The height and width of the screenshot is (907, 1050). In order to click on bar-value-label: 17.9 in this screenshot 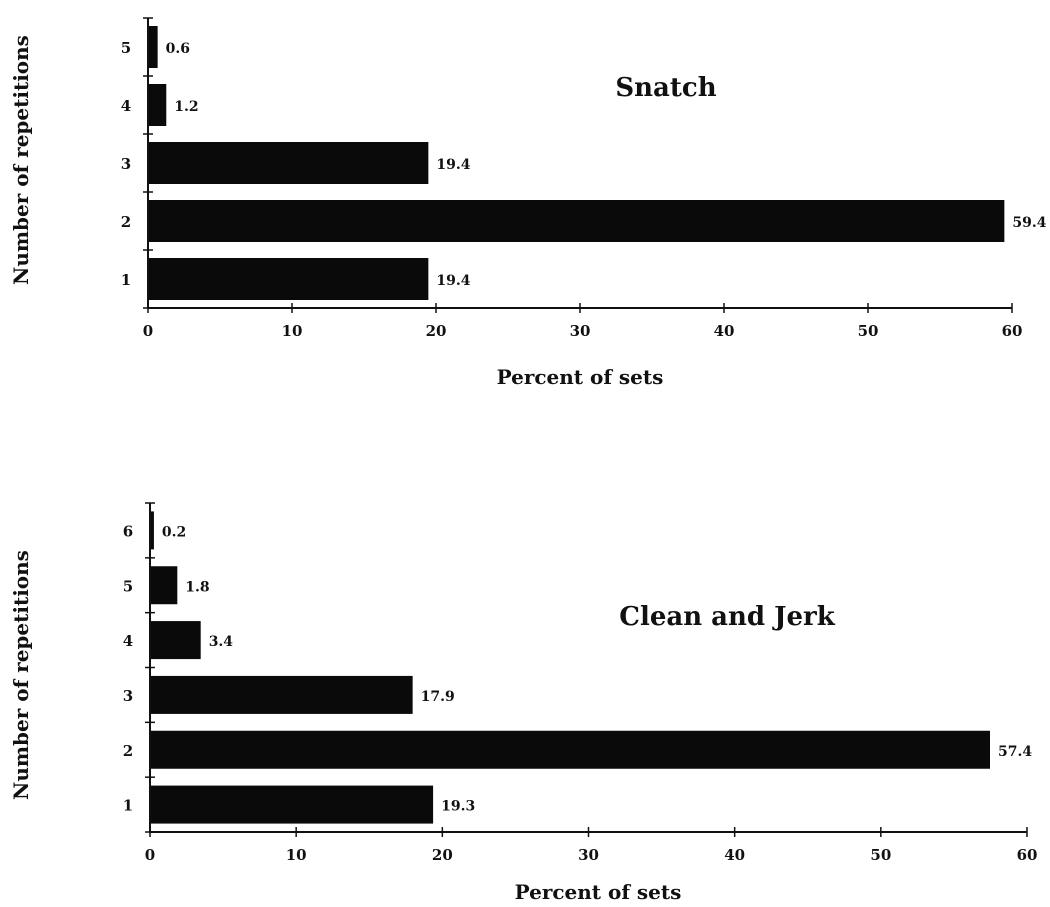, I will do `click(438, 697)`.